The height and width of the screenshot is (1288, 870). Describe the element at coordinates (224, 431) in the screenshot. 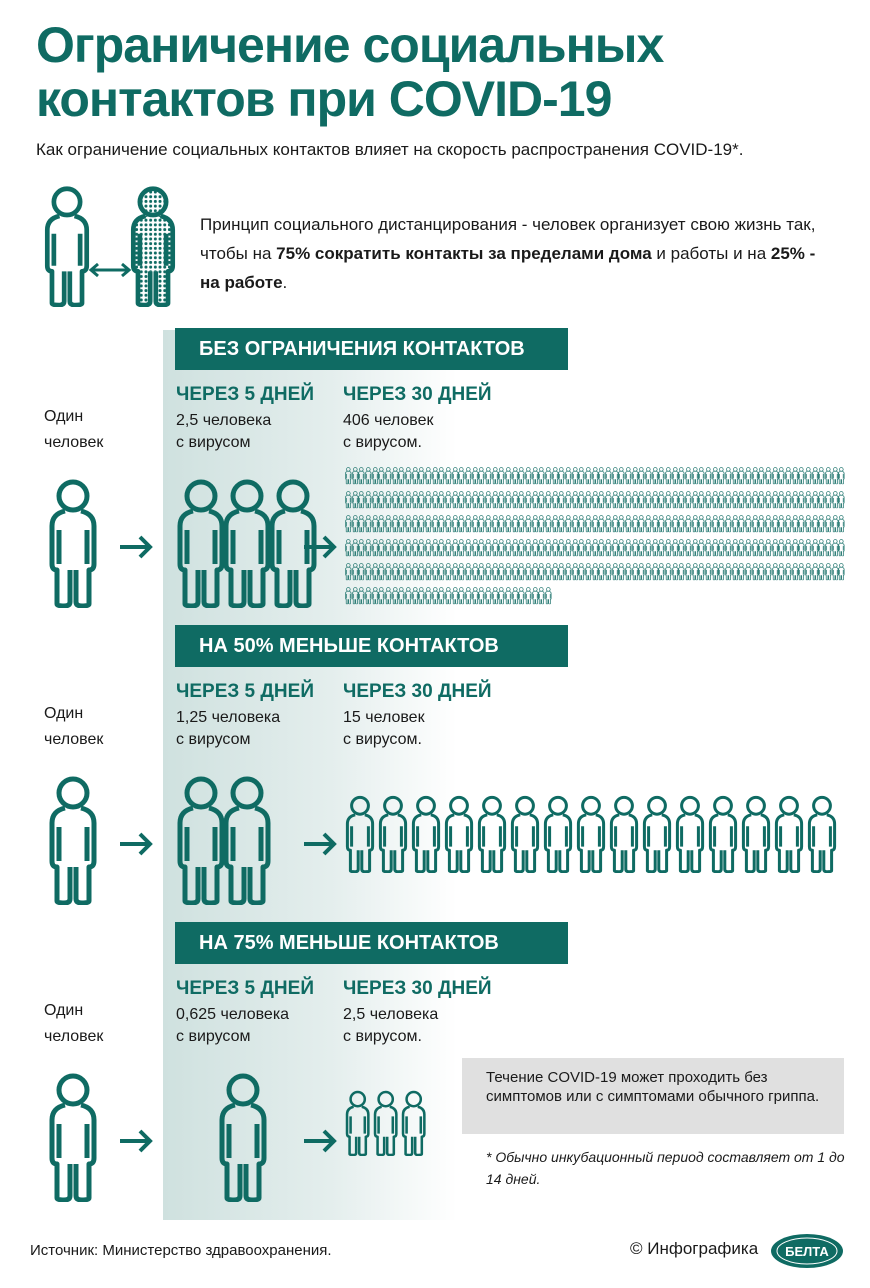

I see `five-days-value: 2,5 человека с вирусом` at that location.